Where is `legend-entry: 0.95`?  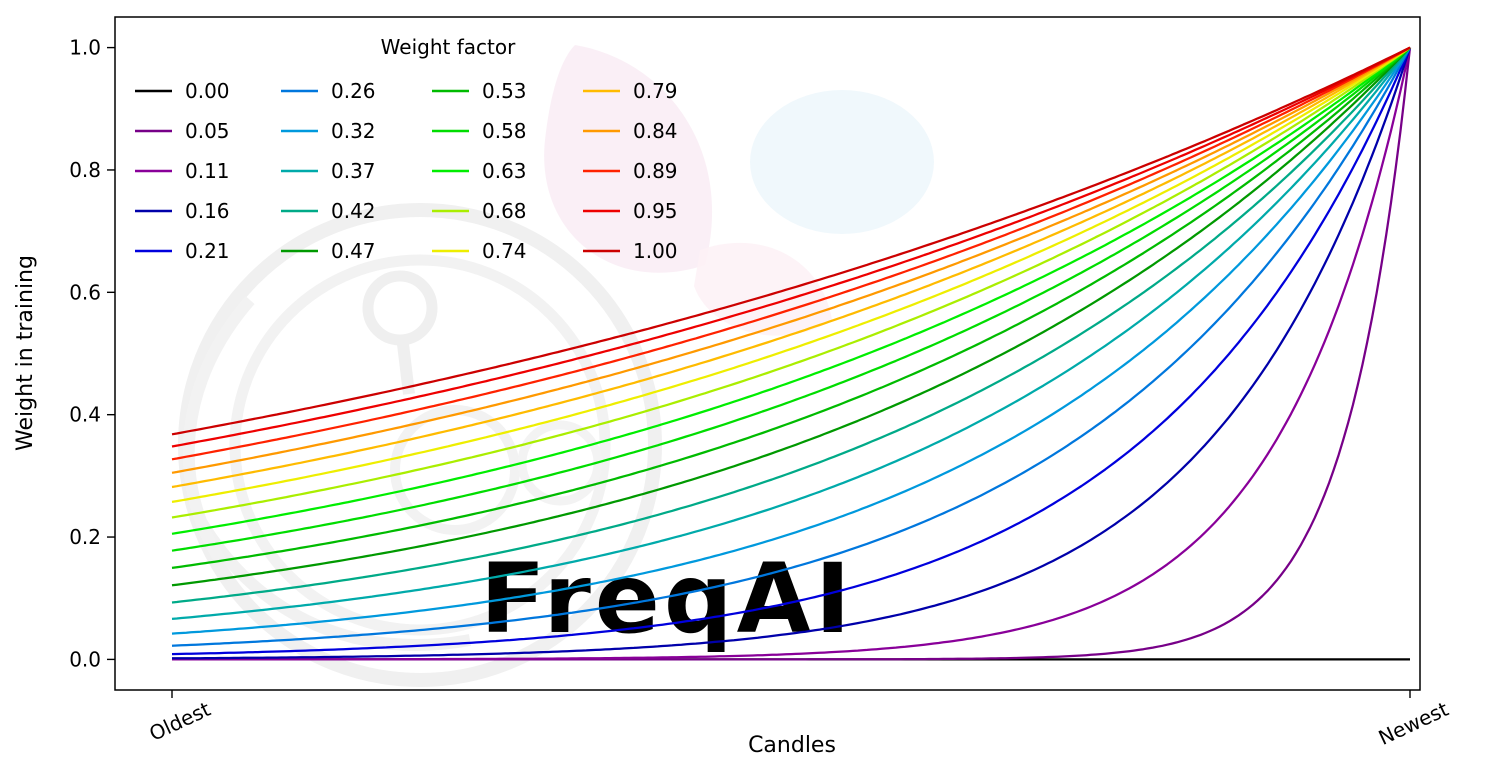
legend-entry: 0.95 is located at coordinates (630, 211).